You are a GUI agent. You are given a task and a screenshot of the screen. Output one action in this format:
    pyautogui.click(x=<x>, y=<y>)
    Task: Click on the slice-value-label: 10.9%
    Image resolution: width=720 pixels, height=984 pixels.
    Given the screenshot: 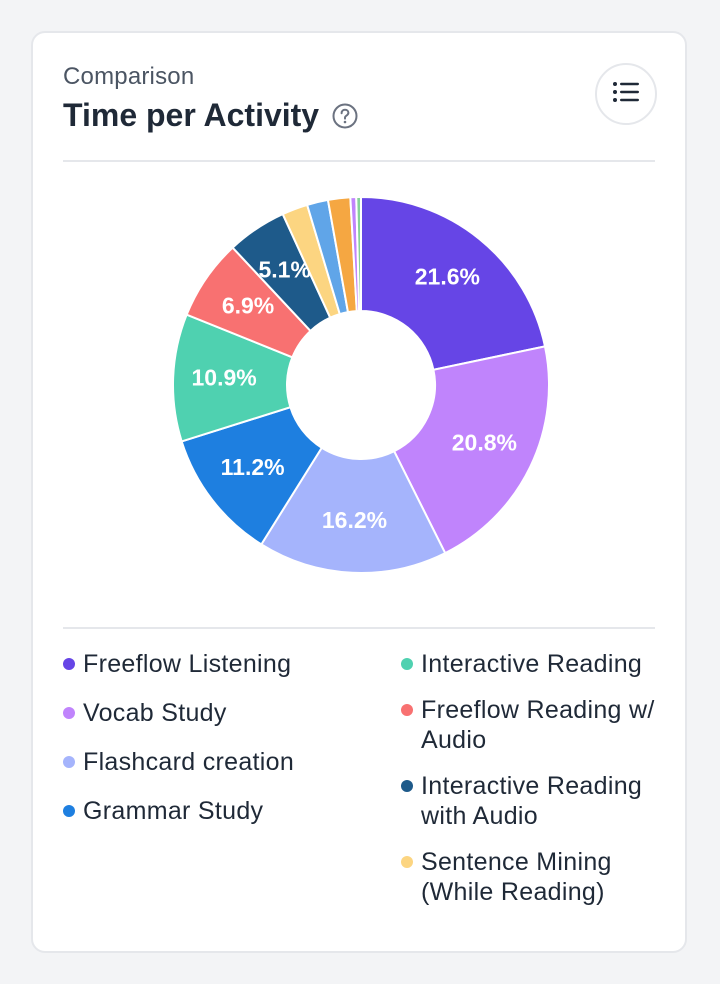 What is the action you would take?
    pyautogui.click(x=223, y=378)
    